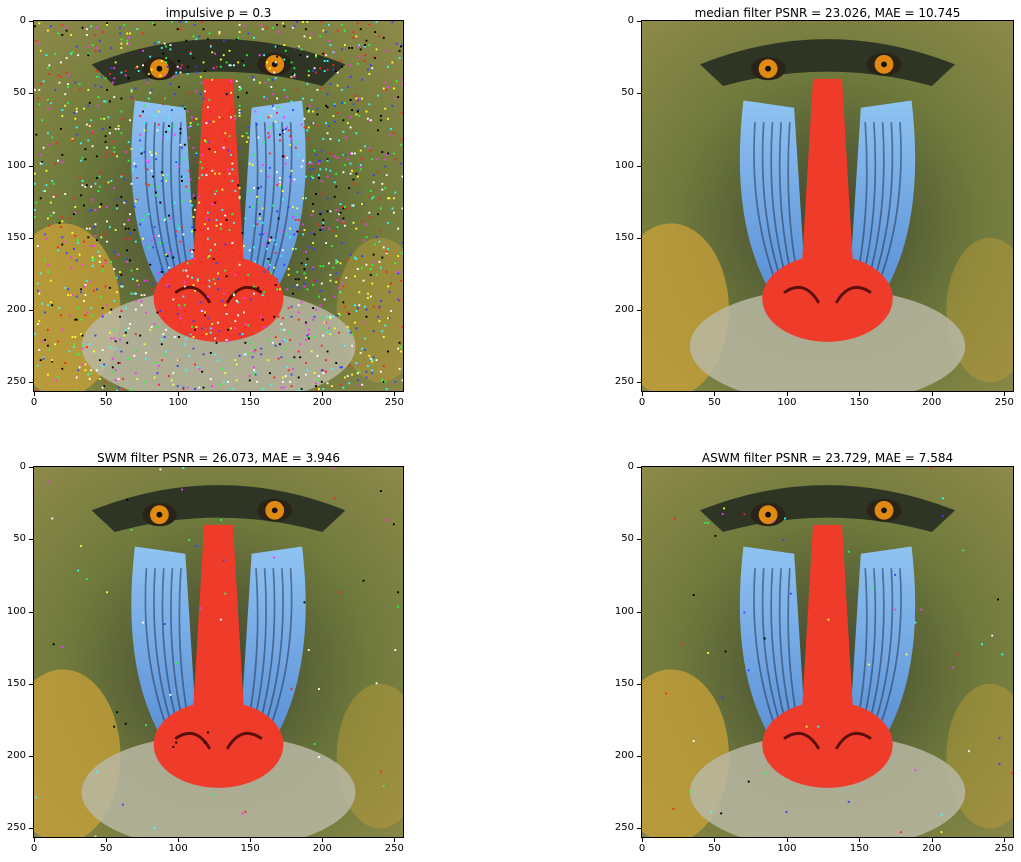 This screenshot has width=1021, height=862. Describe the element at coordinates (156, 202) in the screenshot. I see `cheek-ridge` at that location.